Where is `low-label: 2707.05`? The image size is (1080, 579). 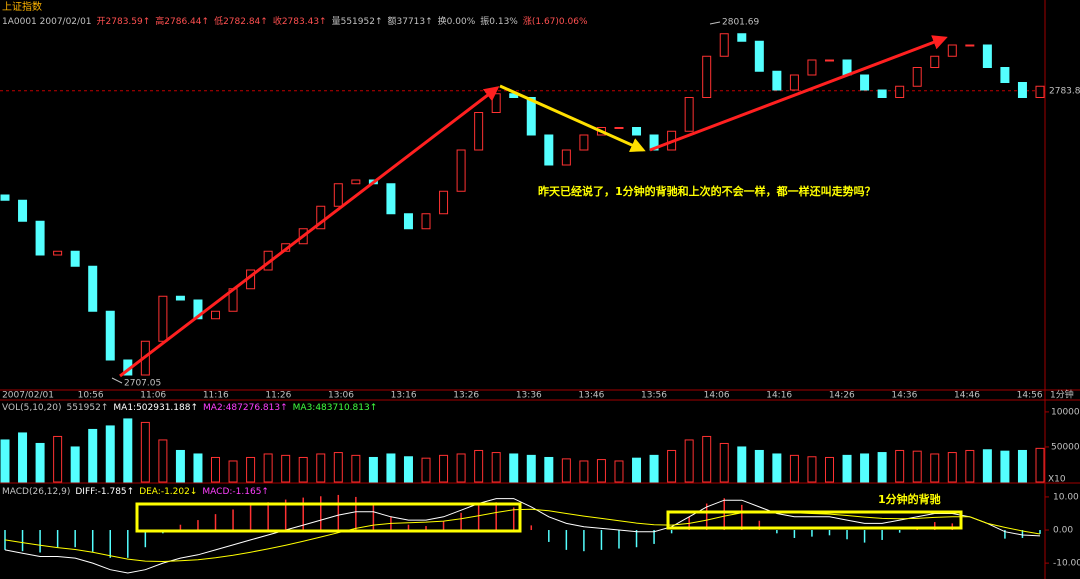
low-label: 2707.05 is located at coordinates (142, 384).